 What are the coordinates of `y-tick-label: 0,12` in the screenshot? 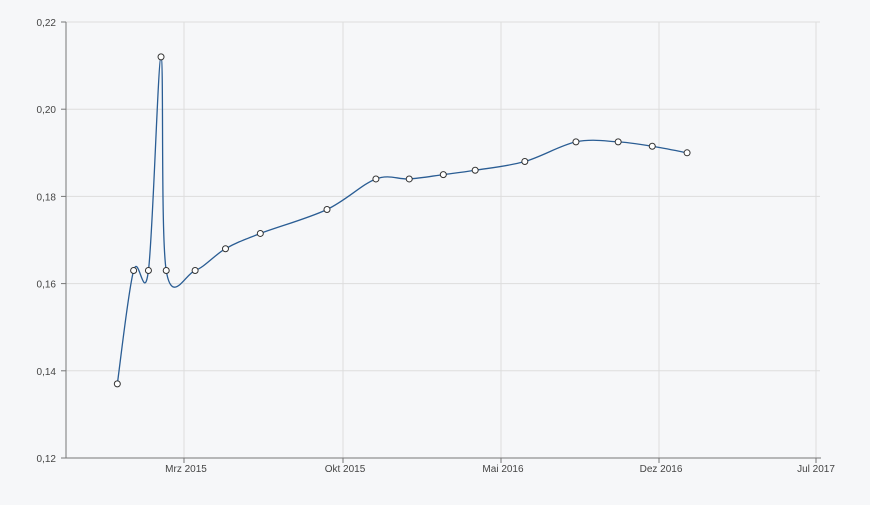 It's located at (47, 459).